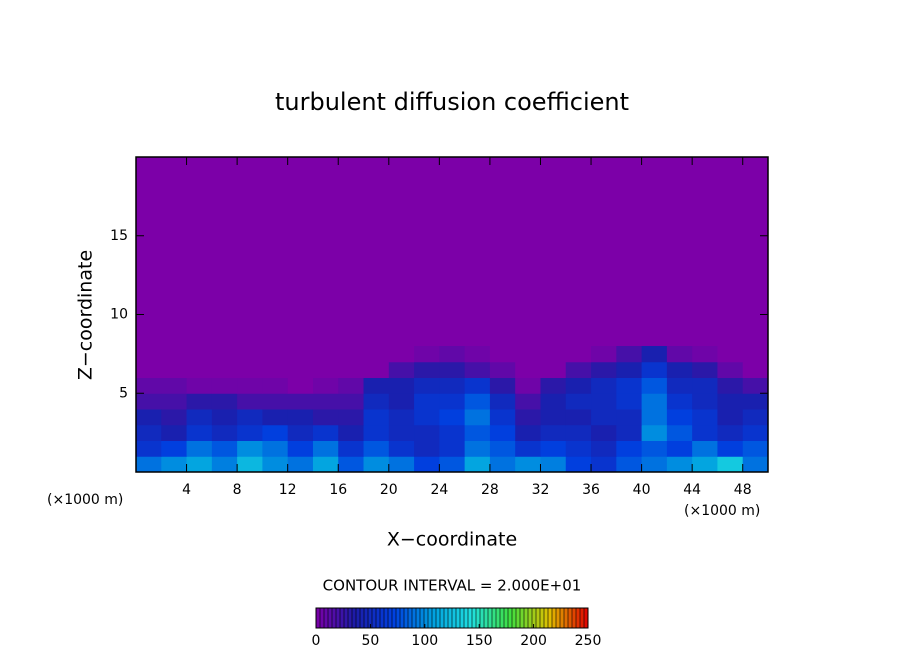  Describe the element at coordinates (452, 102) in the screenshot. I see `chart-title: turbulent diffusion coefficient` at that location.